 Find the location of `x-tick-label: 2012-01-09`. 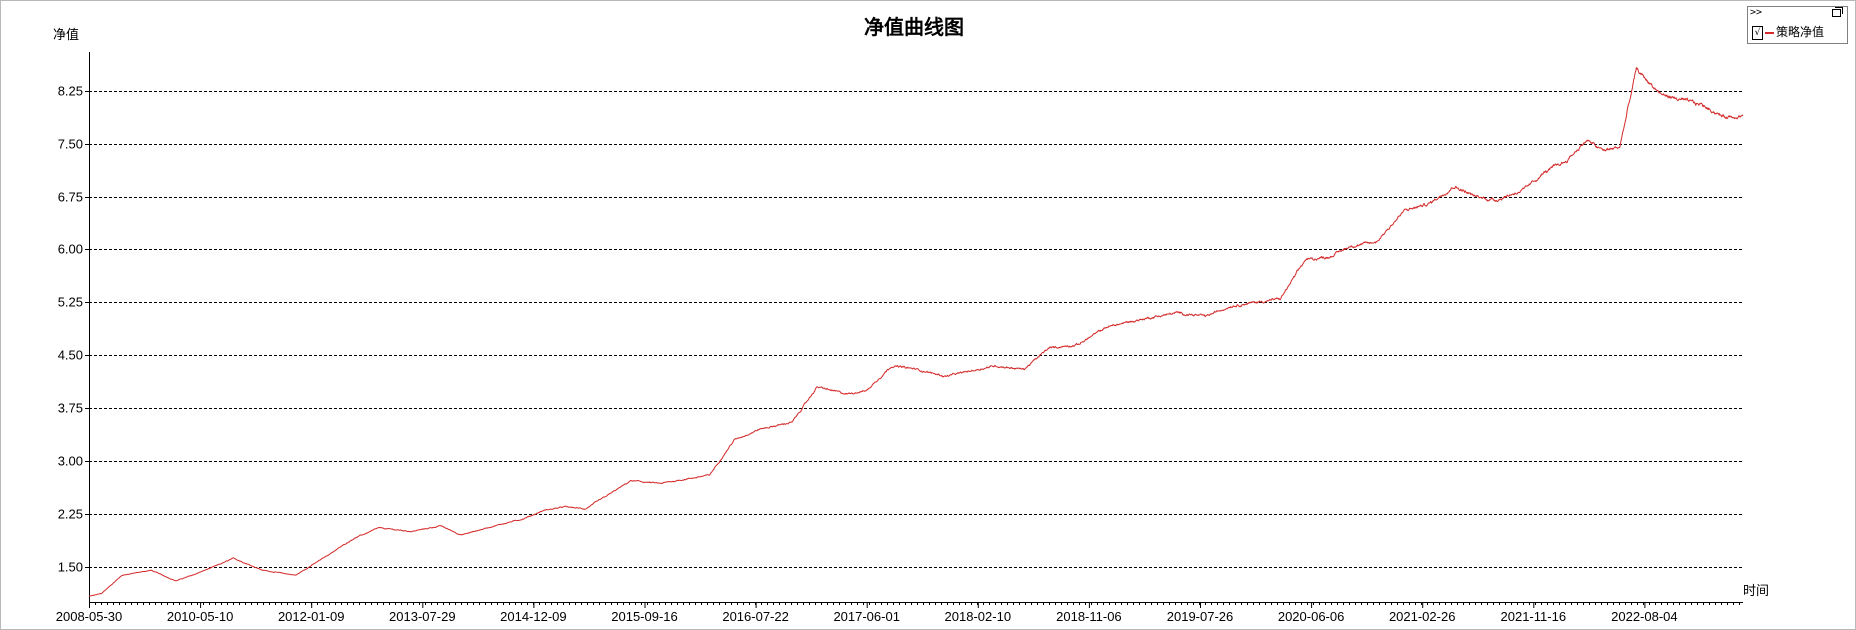

x-tick-label: 2012-01-09 is located at coordinates (311, 616).